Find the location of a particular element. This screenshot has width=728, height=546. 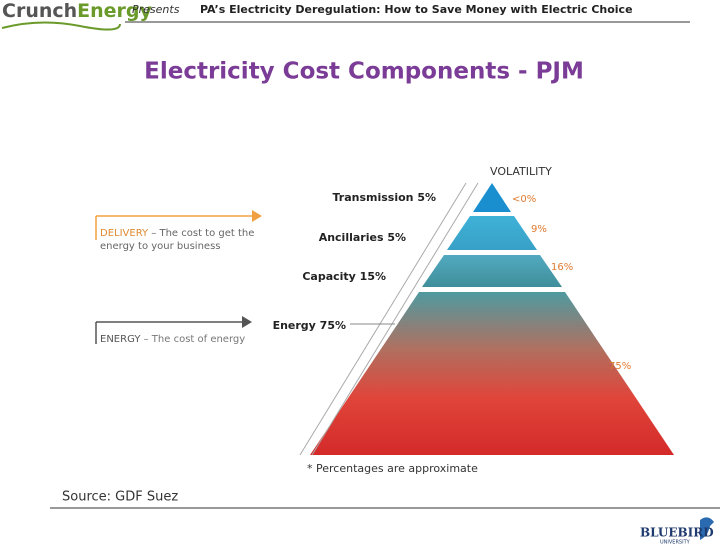

logo: CrunchEnergy is located at coordinates (77, 11).